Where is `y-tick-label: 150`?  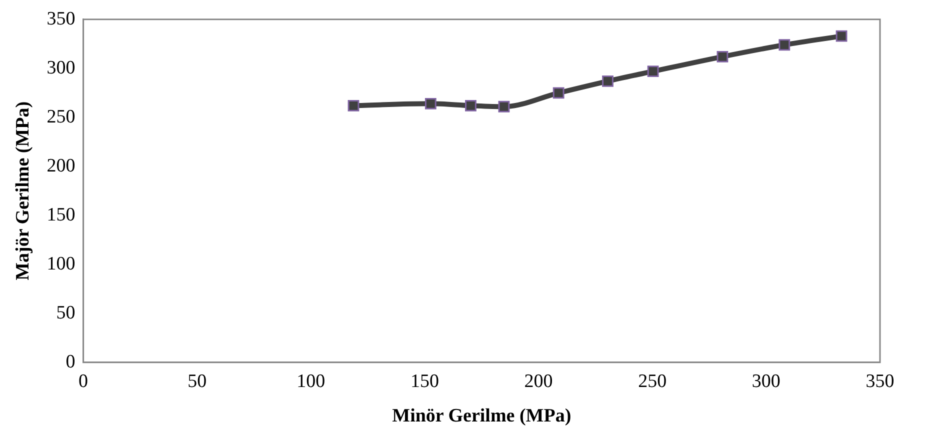 y-tick-label: 150 is located at coordinates (61, 215).